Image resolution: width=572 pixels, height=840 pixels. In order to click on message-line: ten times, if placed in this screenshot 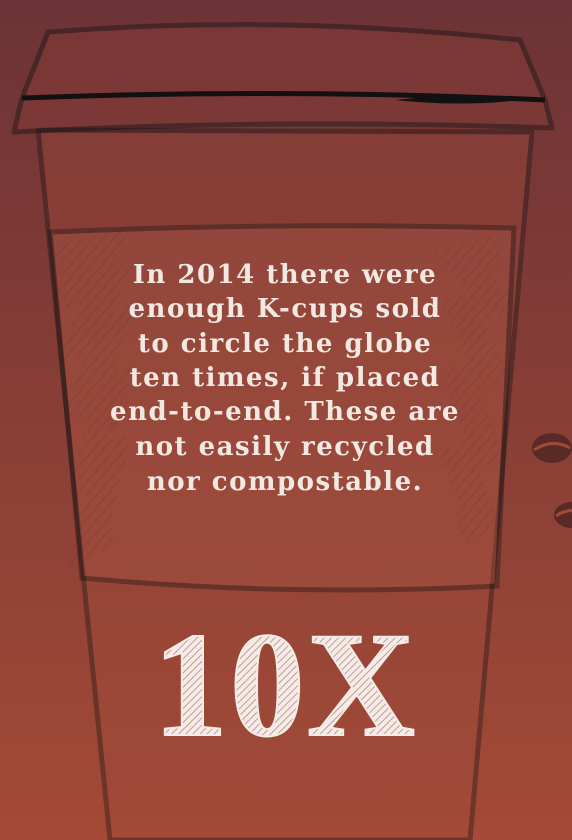, I will do `click(285, 378)`.